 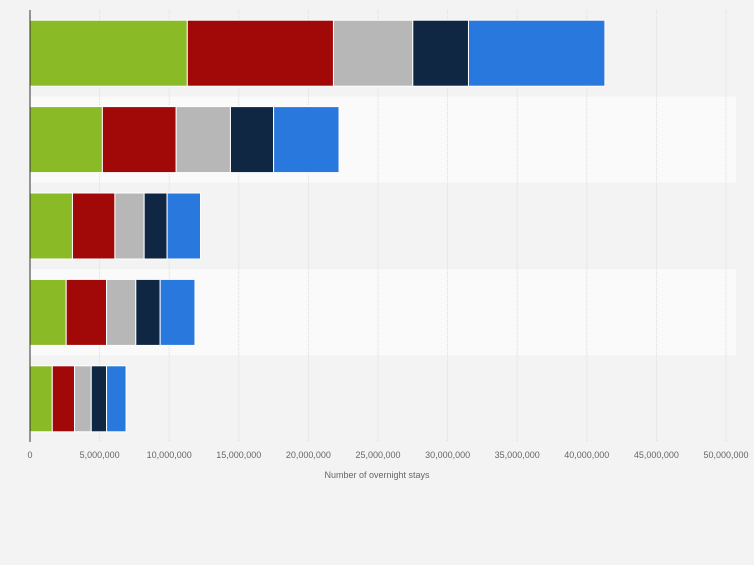 What do you see at coordinates (155, 226) in the screenshot?
I see `bar-row2-series3` at bounding box center [155, 226].